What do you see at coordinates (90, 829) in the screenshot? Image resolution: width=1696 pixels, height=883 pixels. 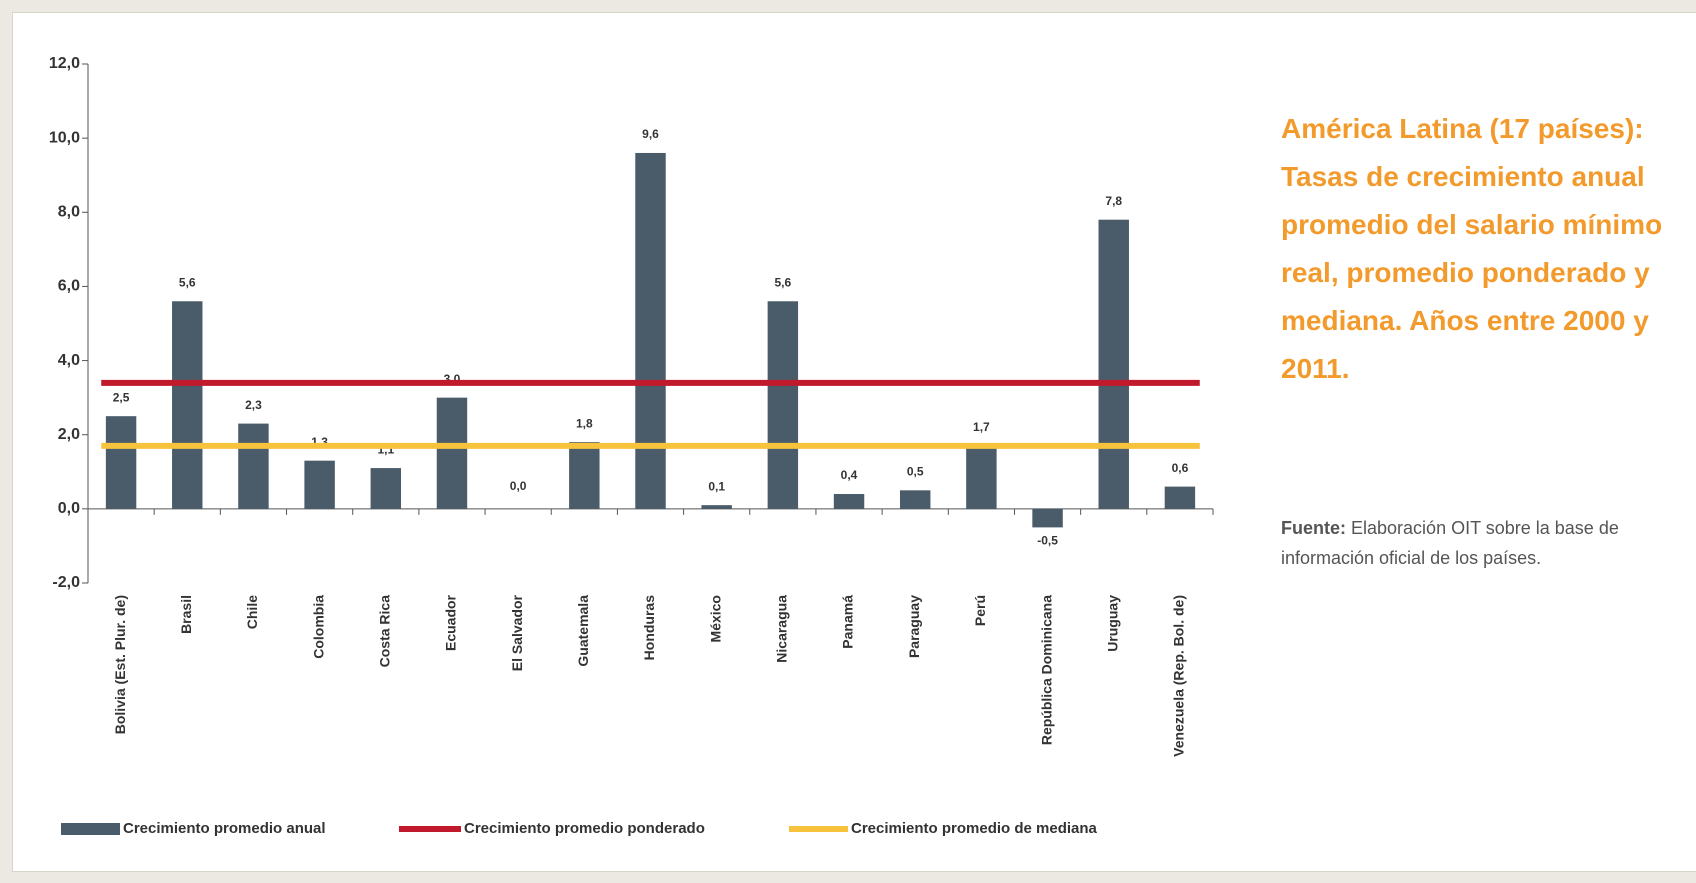 I see `legend-swatch` at bounding box center [90, 829].